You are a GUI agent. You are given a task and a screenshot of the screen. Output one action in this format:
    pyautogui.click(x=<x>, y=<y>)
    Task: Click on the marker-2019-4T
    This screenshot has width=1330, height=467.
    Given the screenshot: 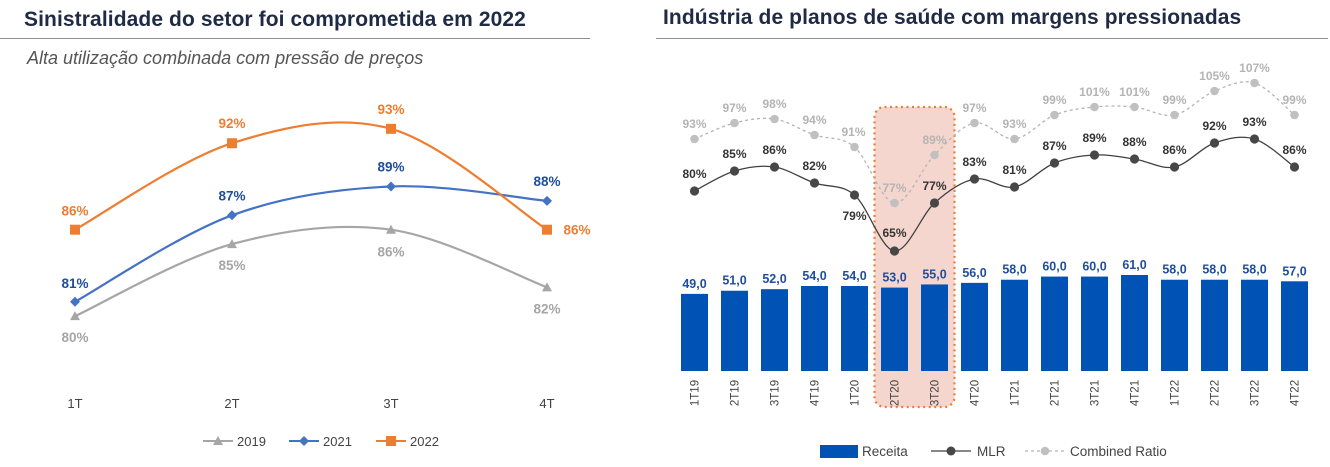 What is the action you would take?
    pyautogui.click(x=547, y=287)
    